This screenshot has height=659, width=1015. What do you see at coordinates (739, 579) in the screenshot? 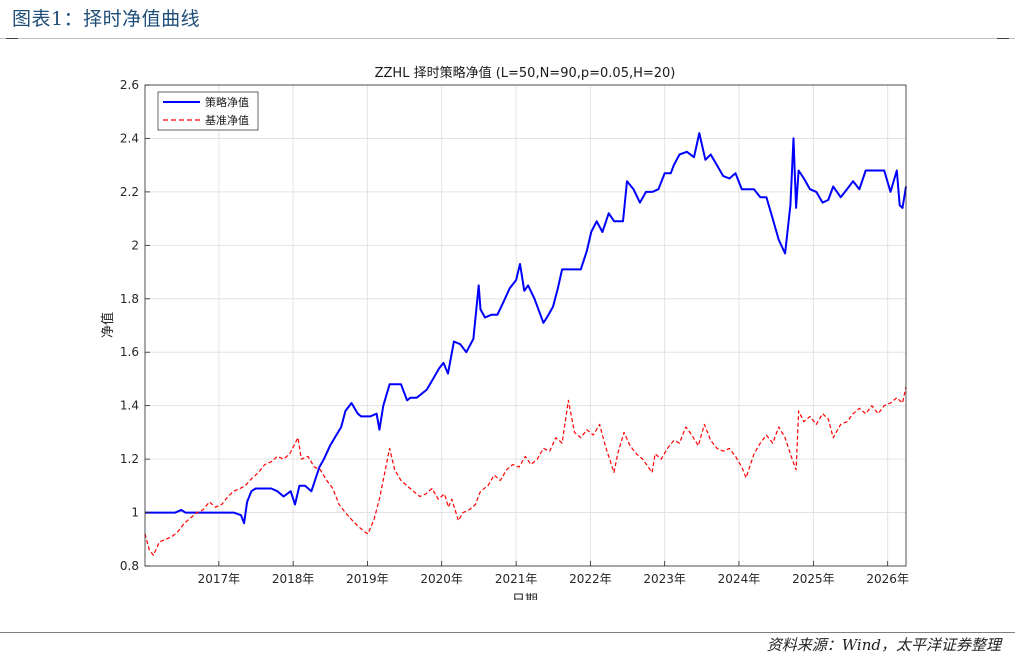
I see `x-tick-label: 2024年` at bounding box center [739, 579].